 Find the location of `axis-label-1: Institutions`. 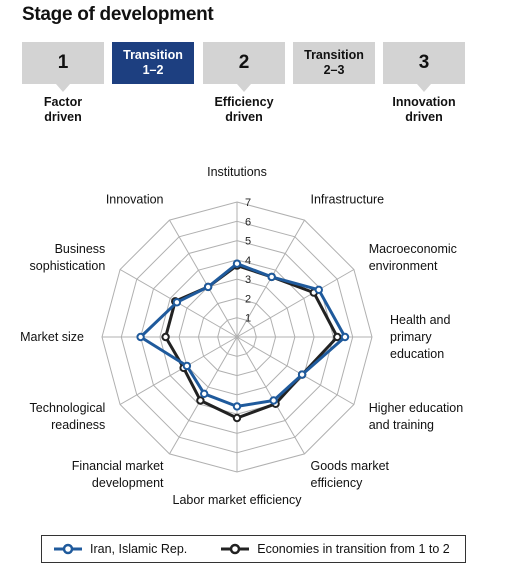

axis-label-1: Institutions is located at coordinates (237, 172).